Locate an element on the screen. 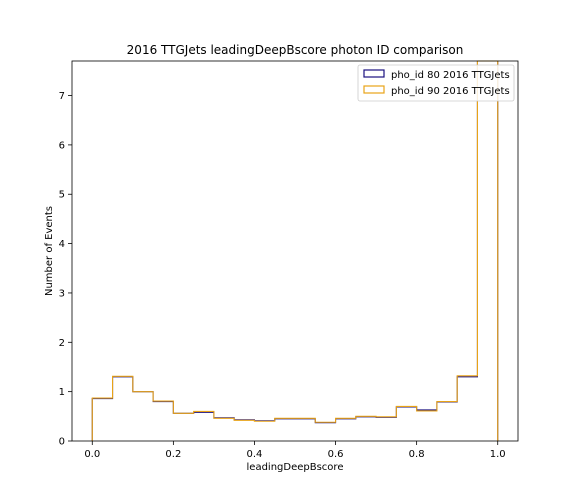  x-tick-label: 0.4 is located at coordinates (255, 454).